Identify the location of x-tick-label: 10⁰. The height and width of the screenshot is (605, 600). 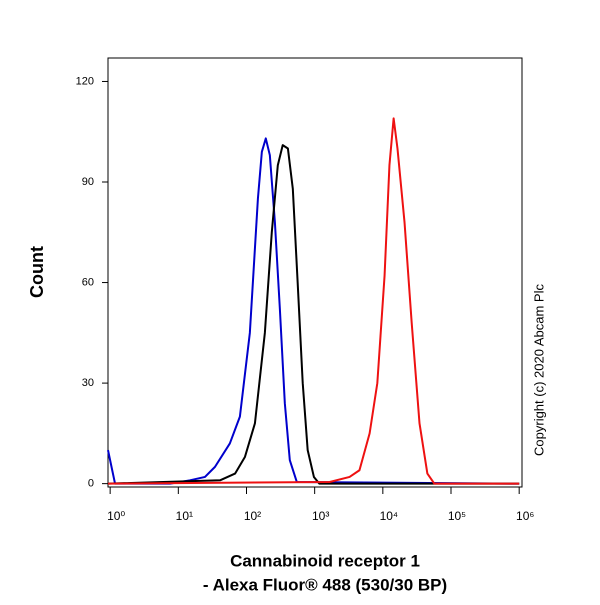
(116, 516).